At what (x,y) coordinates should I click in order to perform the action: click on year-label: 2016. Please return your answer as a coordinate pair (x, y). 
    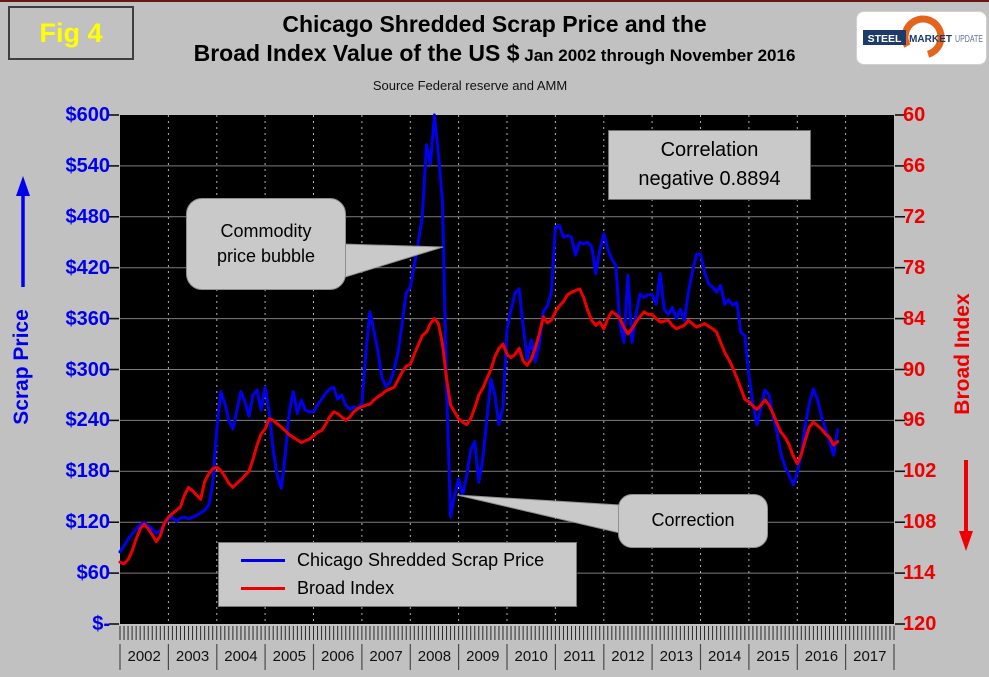
    Looking at the image, I should click on (821, 656).